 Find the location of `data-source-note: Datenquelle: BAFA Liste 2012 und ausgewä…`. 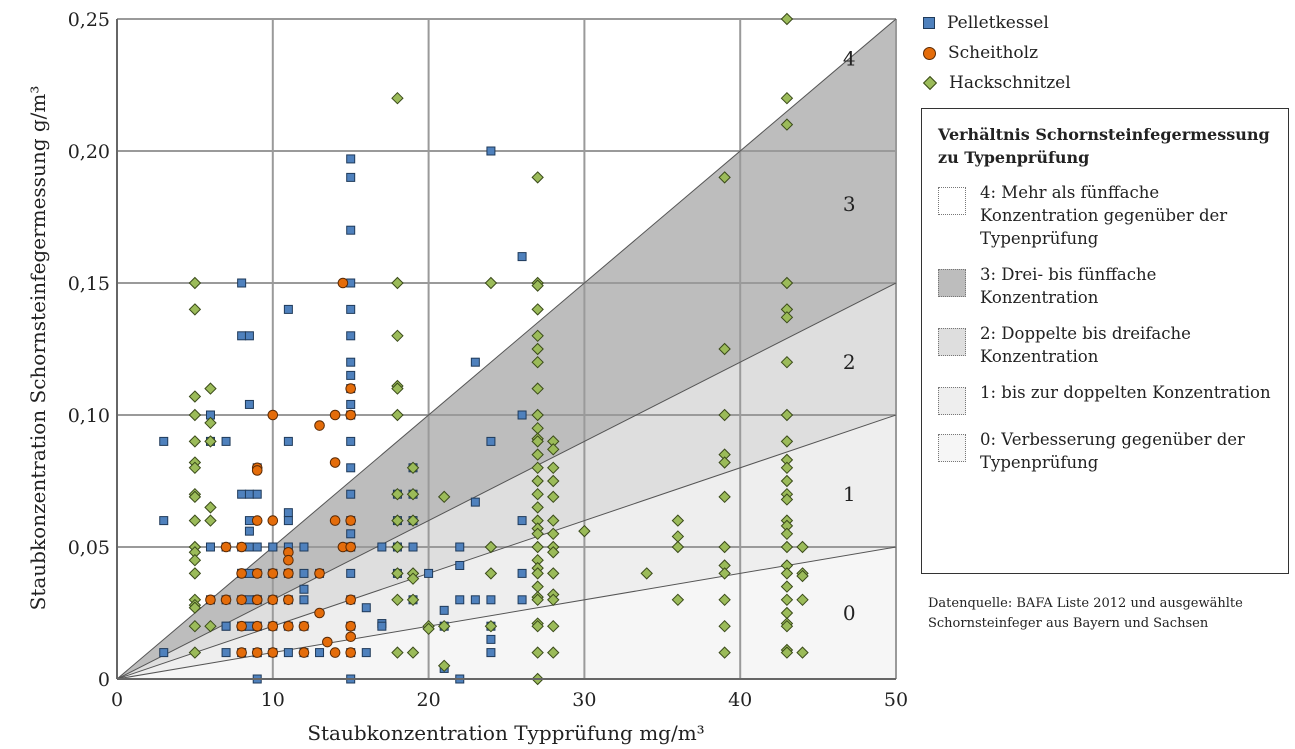

data-source-note: Datenquelle: BAFA Liste 2012 und ausgewä… is located at coordinates (1085, 613).